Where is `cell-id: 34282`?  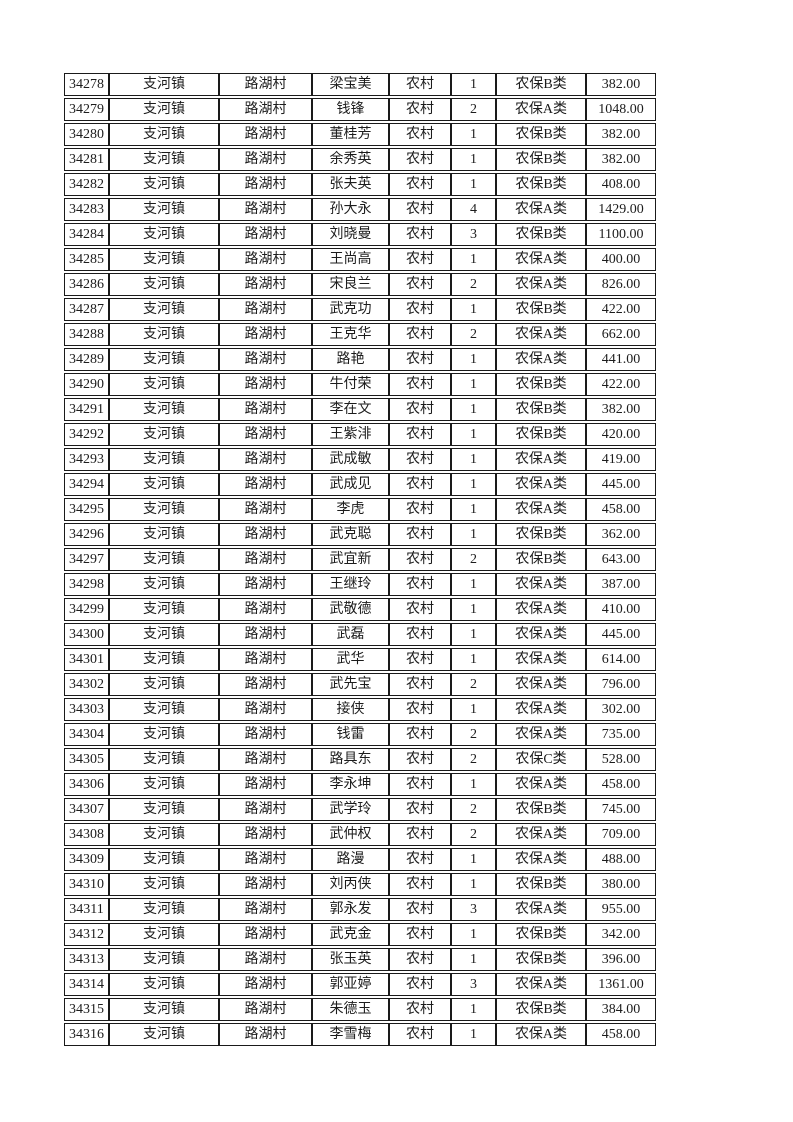 cell-id: 34282 is located at coordinates (86, 184).